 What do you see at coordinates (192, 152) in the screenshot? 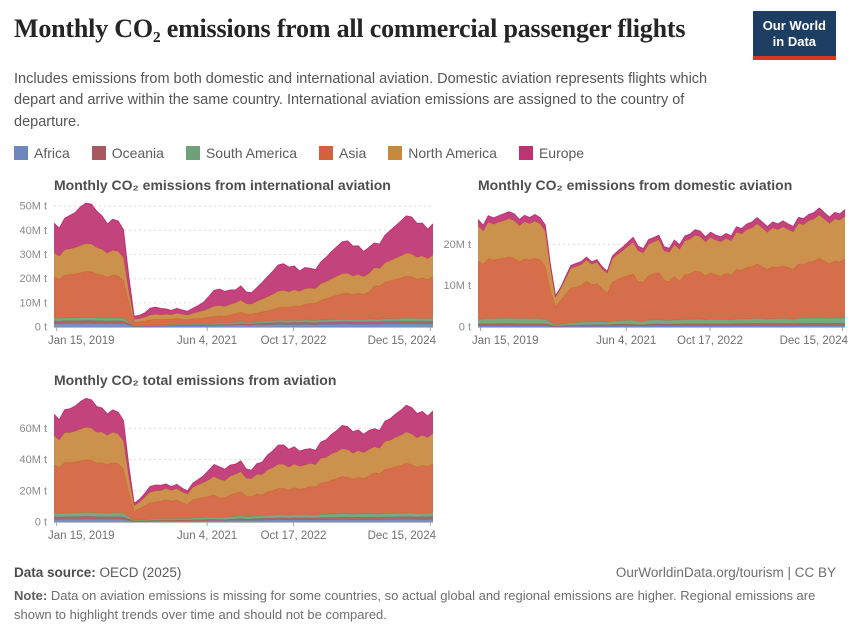
I see `south-america-swatch-icon` at bounding box center [192, 152].